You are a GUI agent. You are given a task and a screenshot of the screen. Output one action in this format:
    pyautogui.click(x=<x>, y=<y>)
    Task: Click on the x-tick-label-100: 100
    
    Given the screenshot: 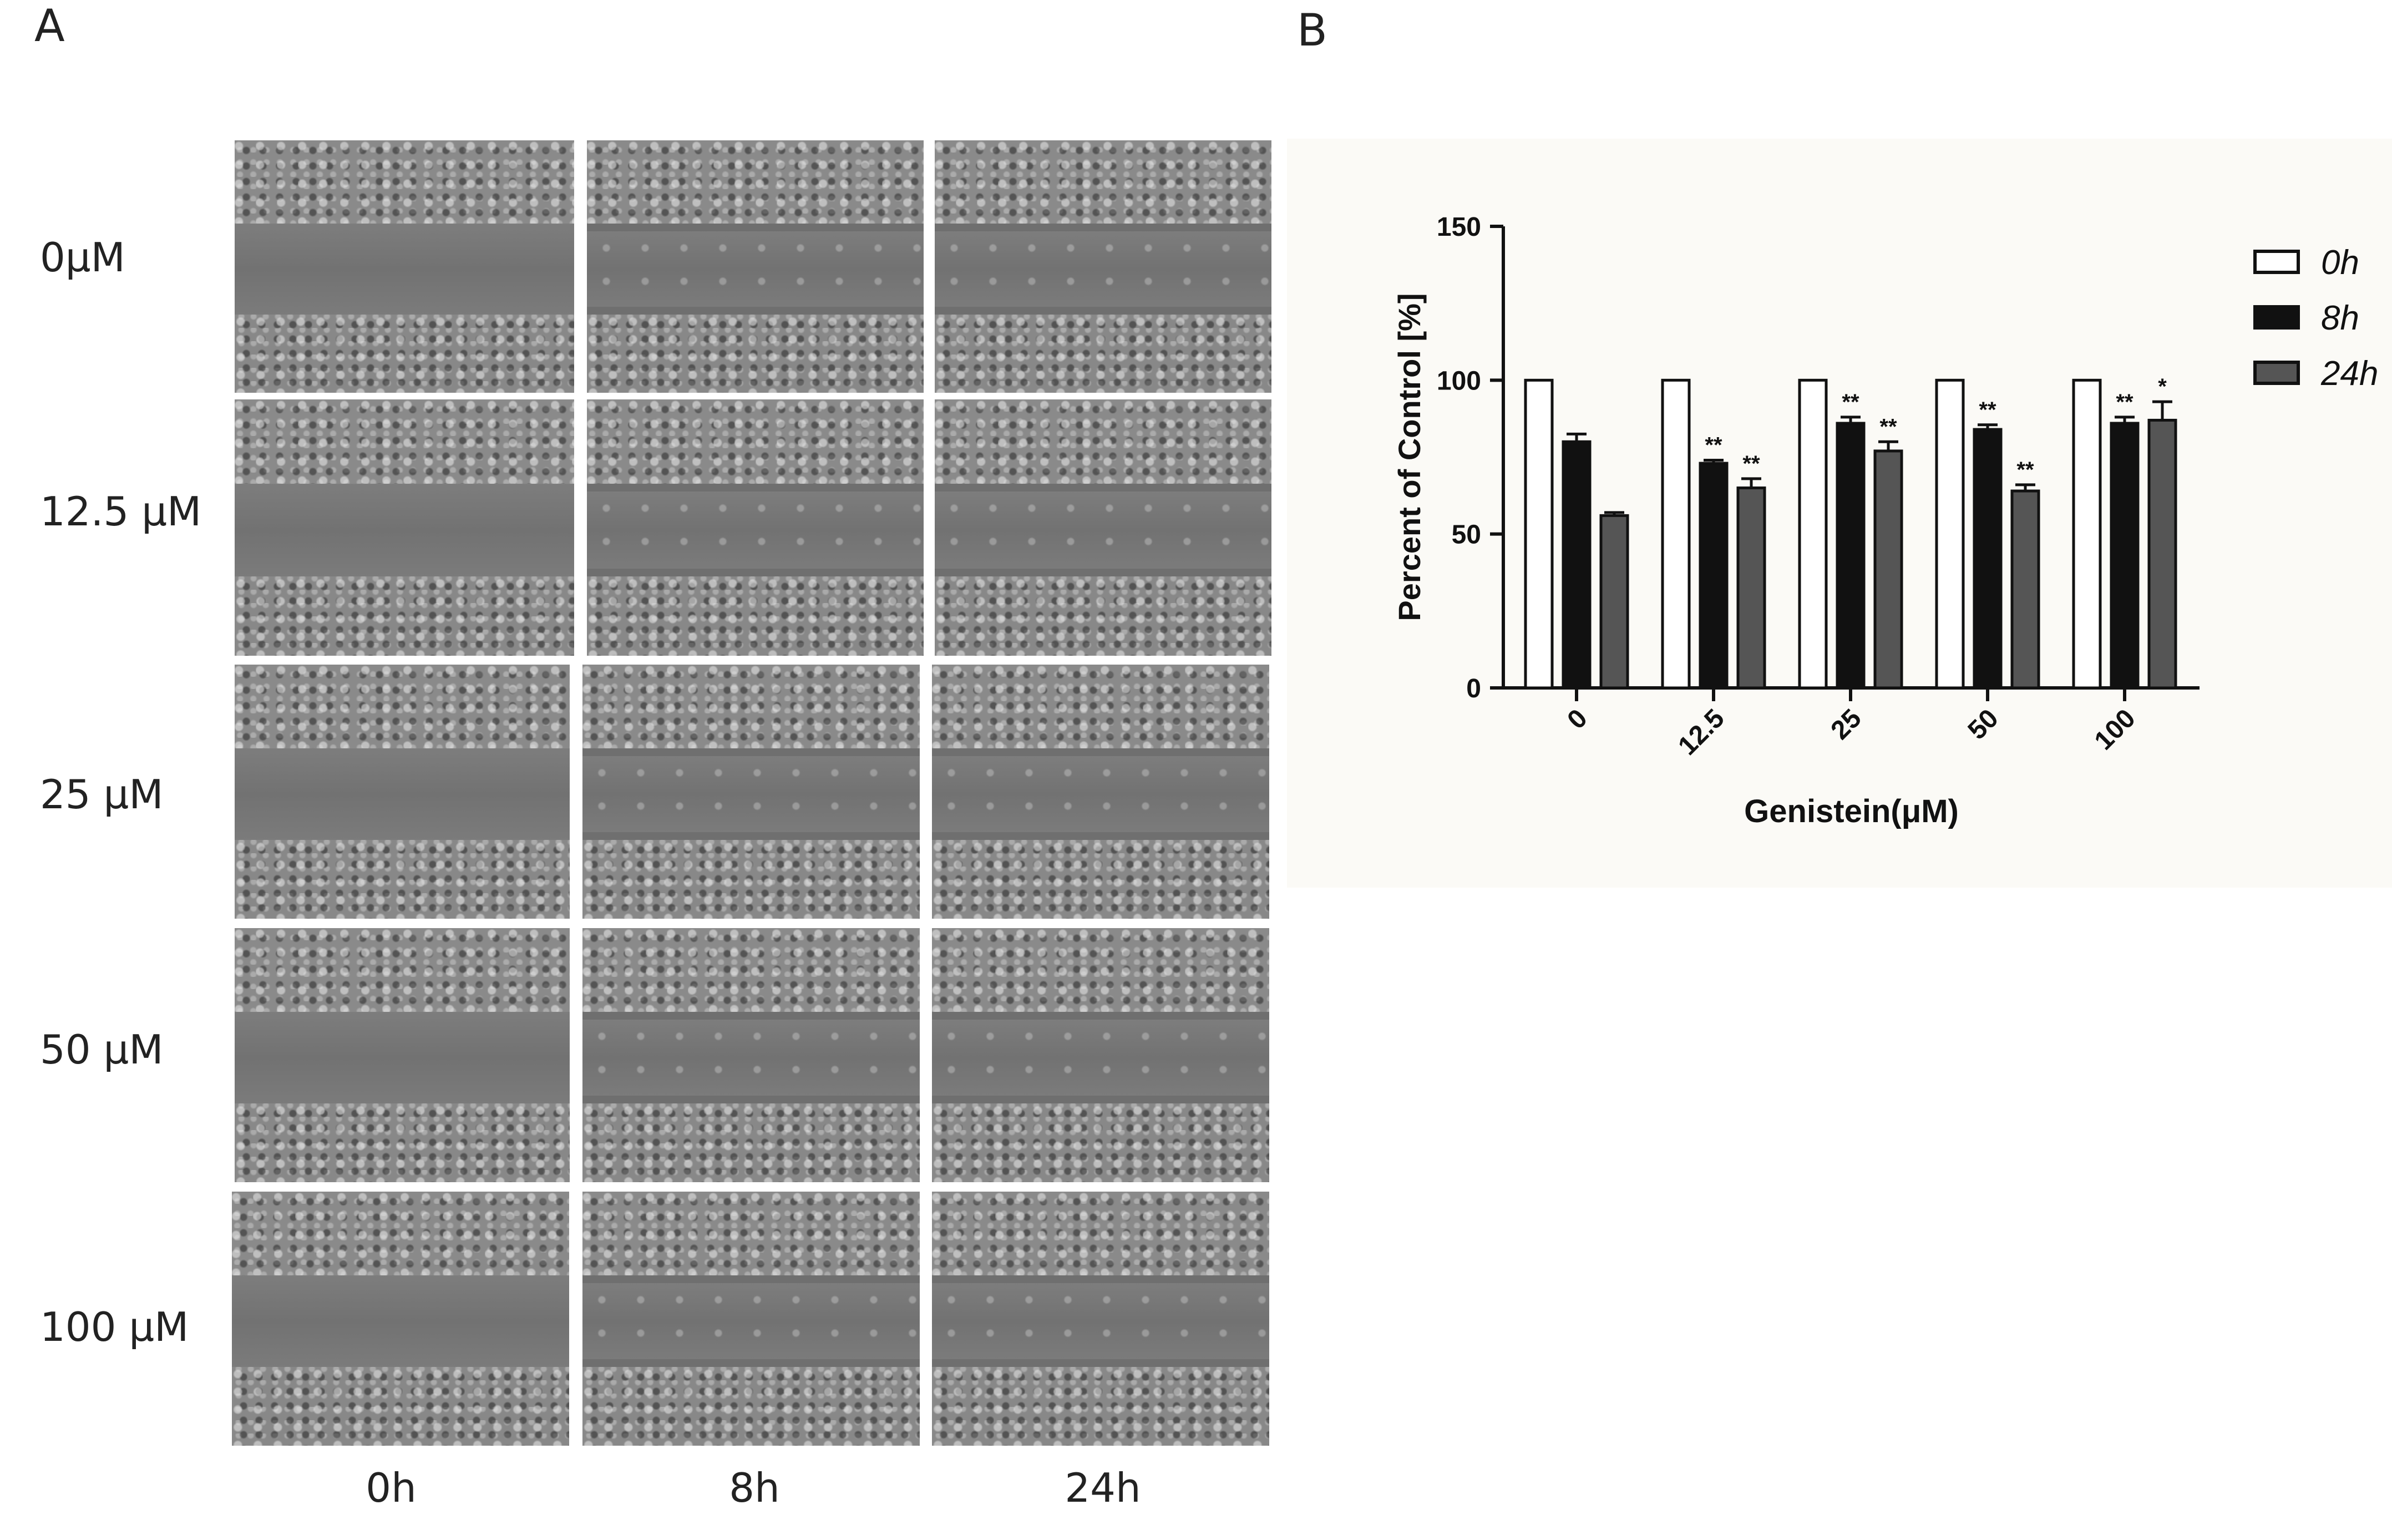 What is the action you would take?
    pyautogui.click(x=2115, y=729)
    